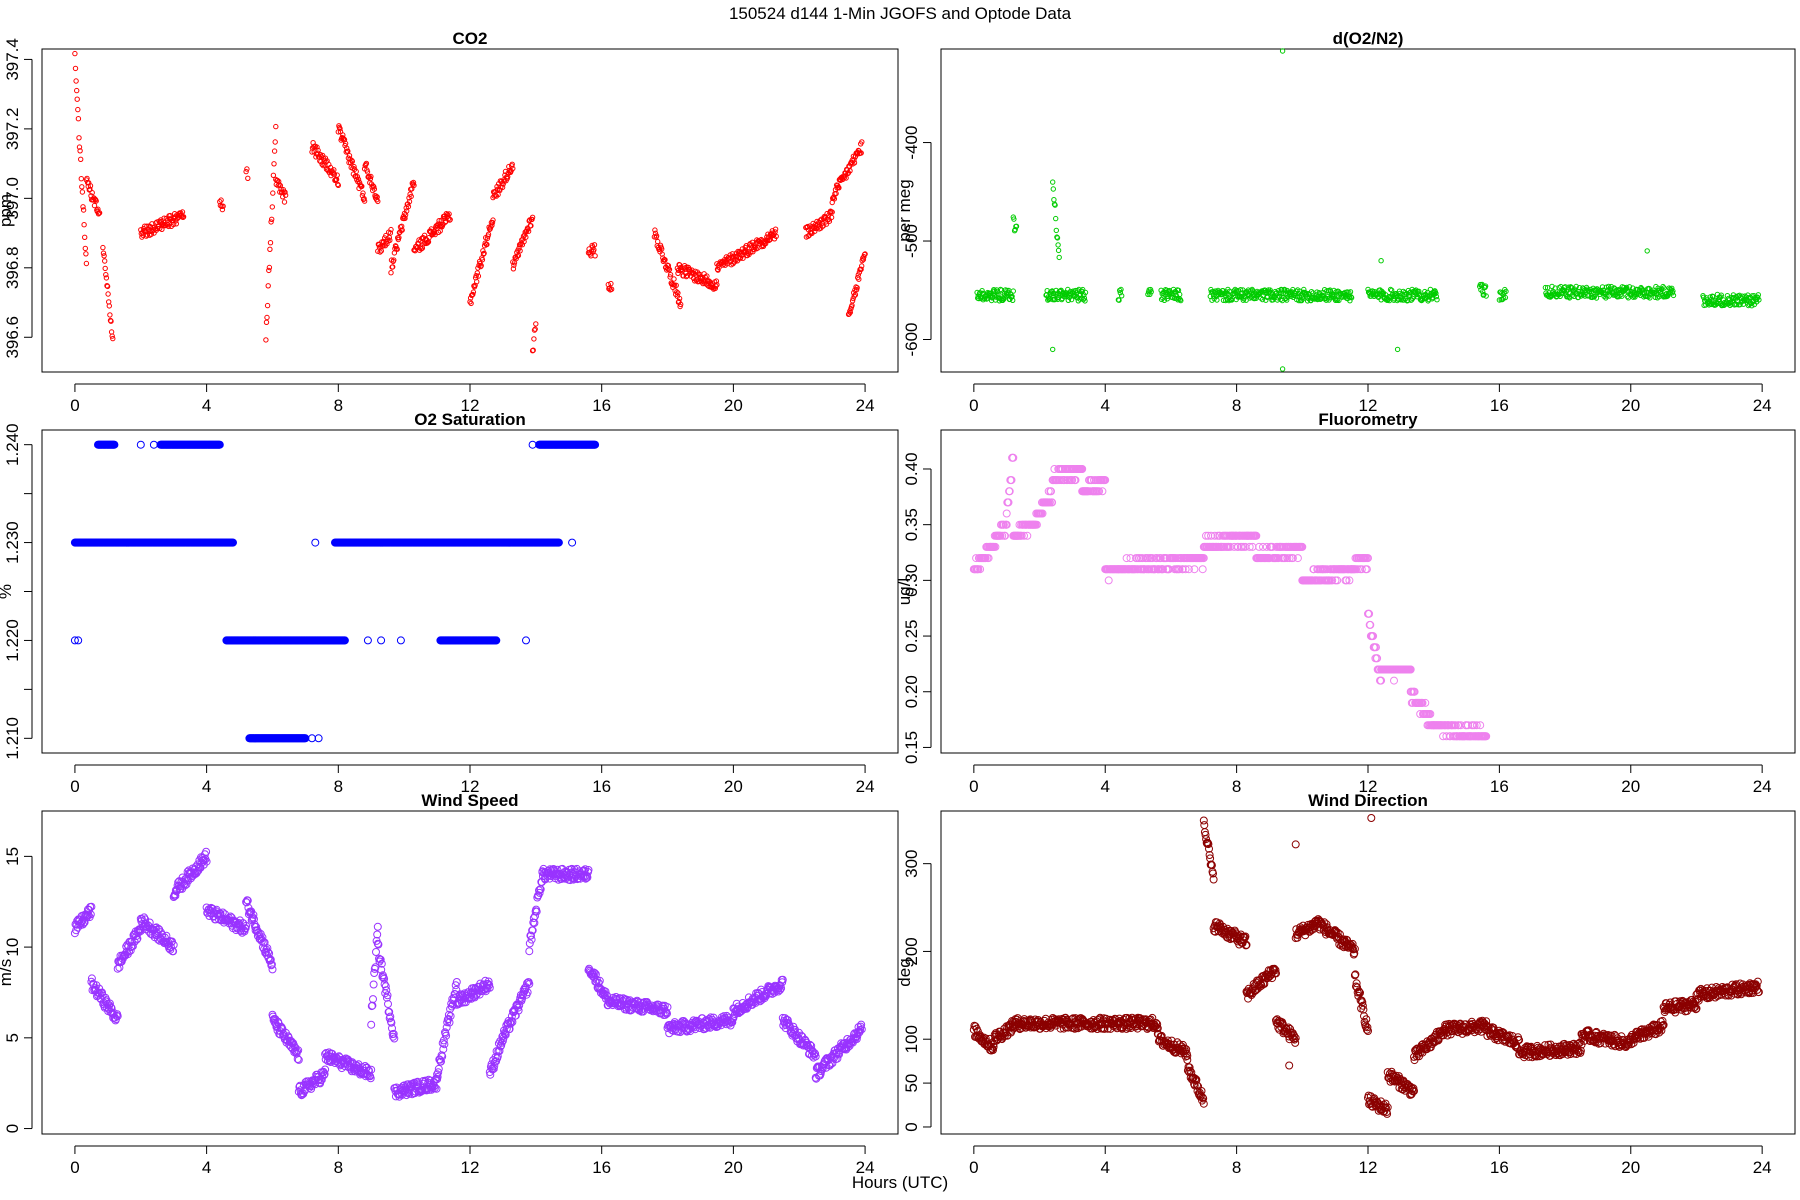  What do you see at coordinates (12, 444) in the screenshot?
I see `y-tick-label: 1.240` at bounding box center [12, 444].